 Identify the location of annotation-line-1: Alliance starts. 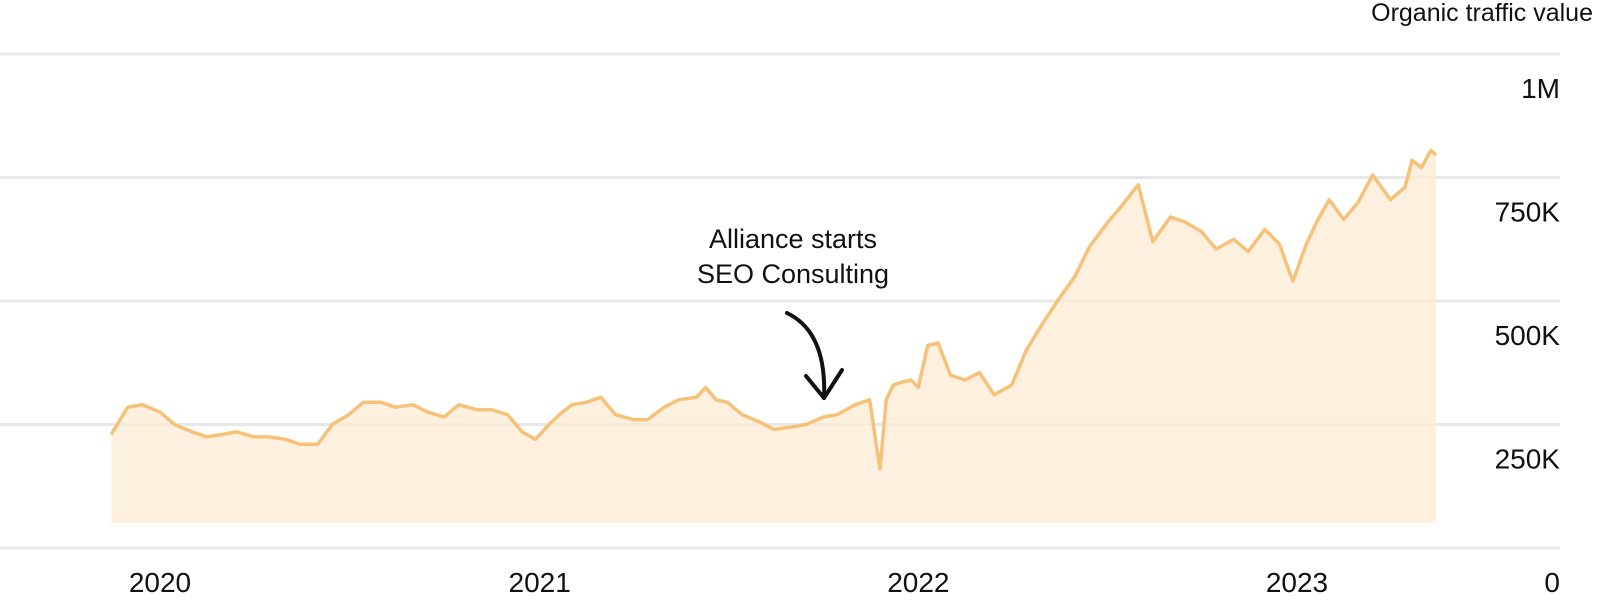
(793, 239).